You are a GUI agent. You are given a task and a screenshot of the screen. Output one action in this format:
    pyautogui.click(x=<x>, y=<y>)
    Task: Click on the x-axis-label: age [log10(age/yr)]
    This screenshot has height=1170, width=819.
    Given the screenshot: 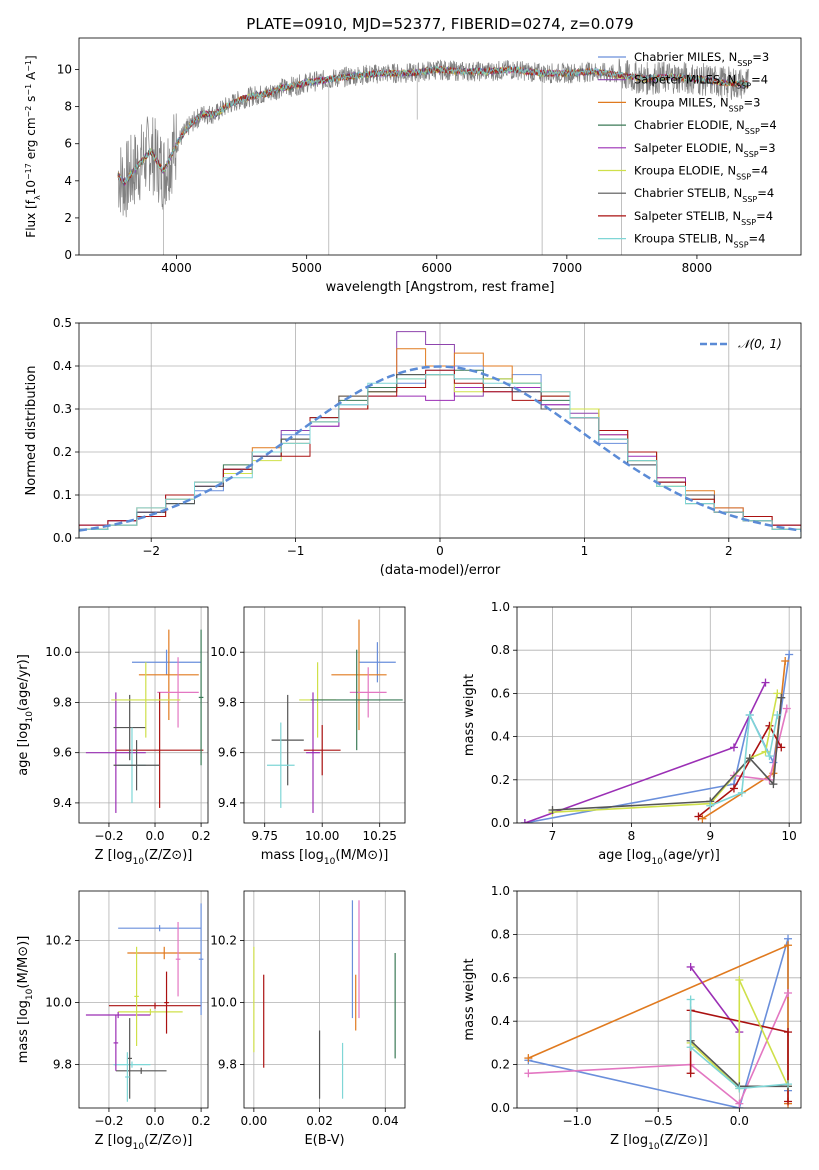 What is the action you would take?
    pyautogui.click(x=659, y=857)
    